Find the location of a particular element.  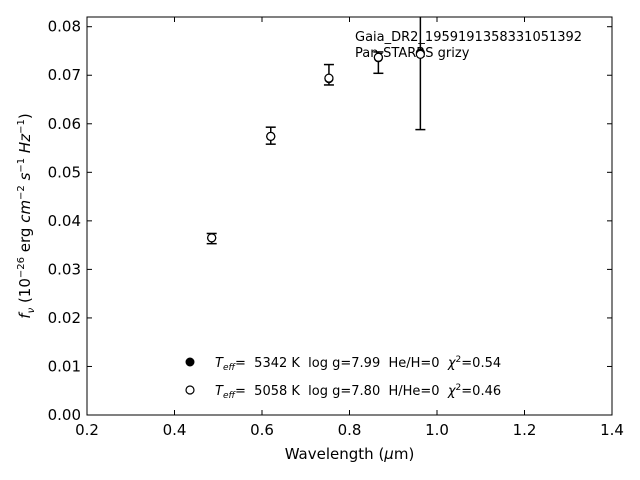

legend-entry-1: Teff= 5342 K log g=7.99 He/H=0 χ2=0.54 is located at coordinates (358, 364).